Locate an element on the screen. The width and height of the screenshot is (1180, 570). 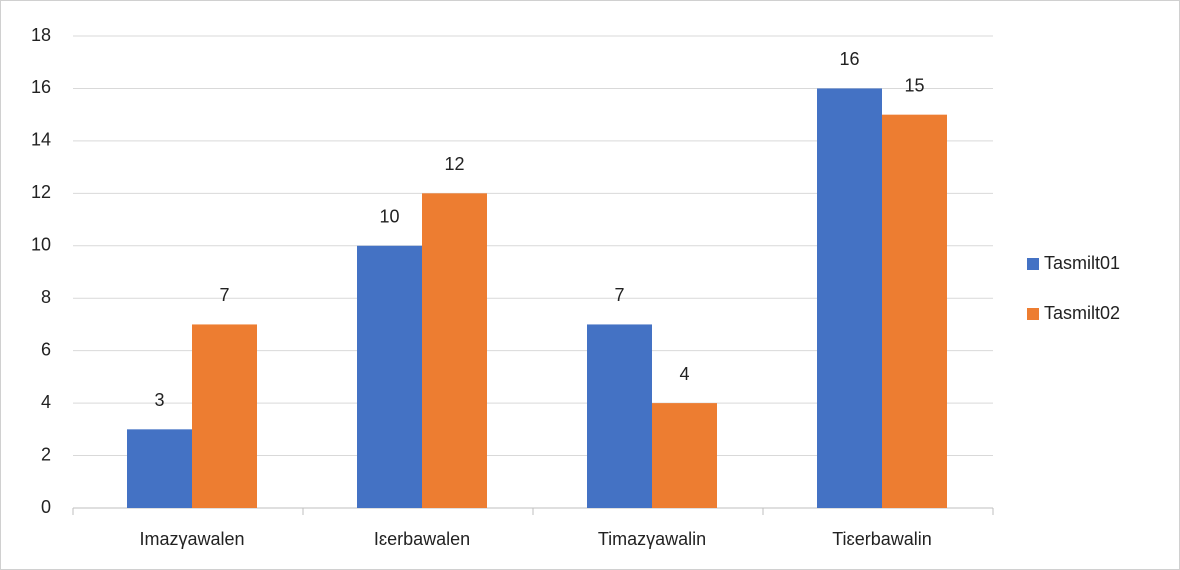
legend-label: Tasmilt02 is located at coordinates (1082, 313).